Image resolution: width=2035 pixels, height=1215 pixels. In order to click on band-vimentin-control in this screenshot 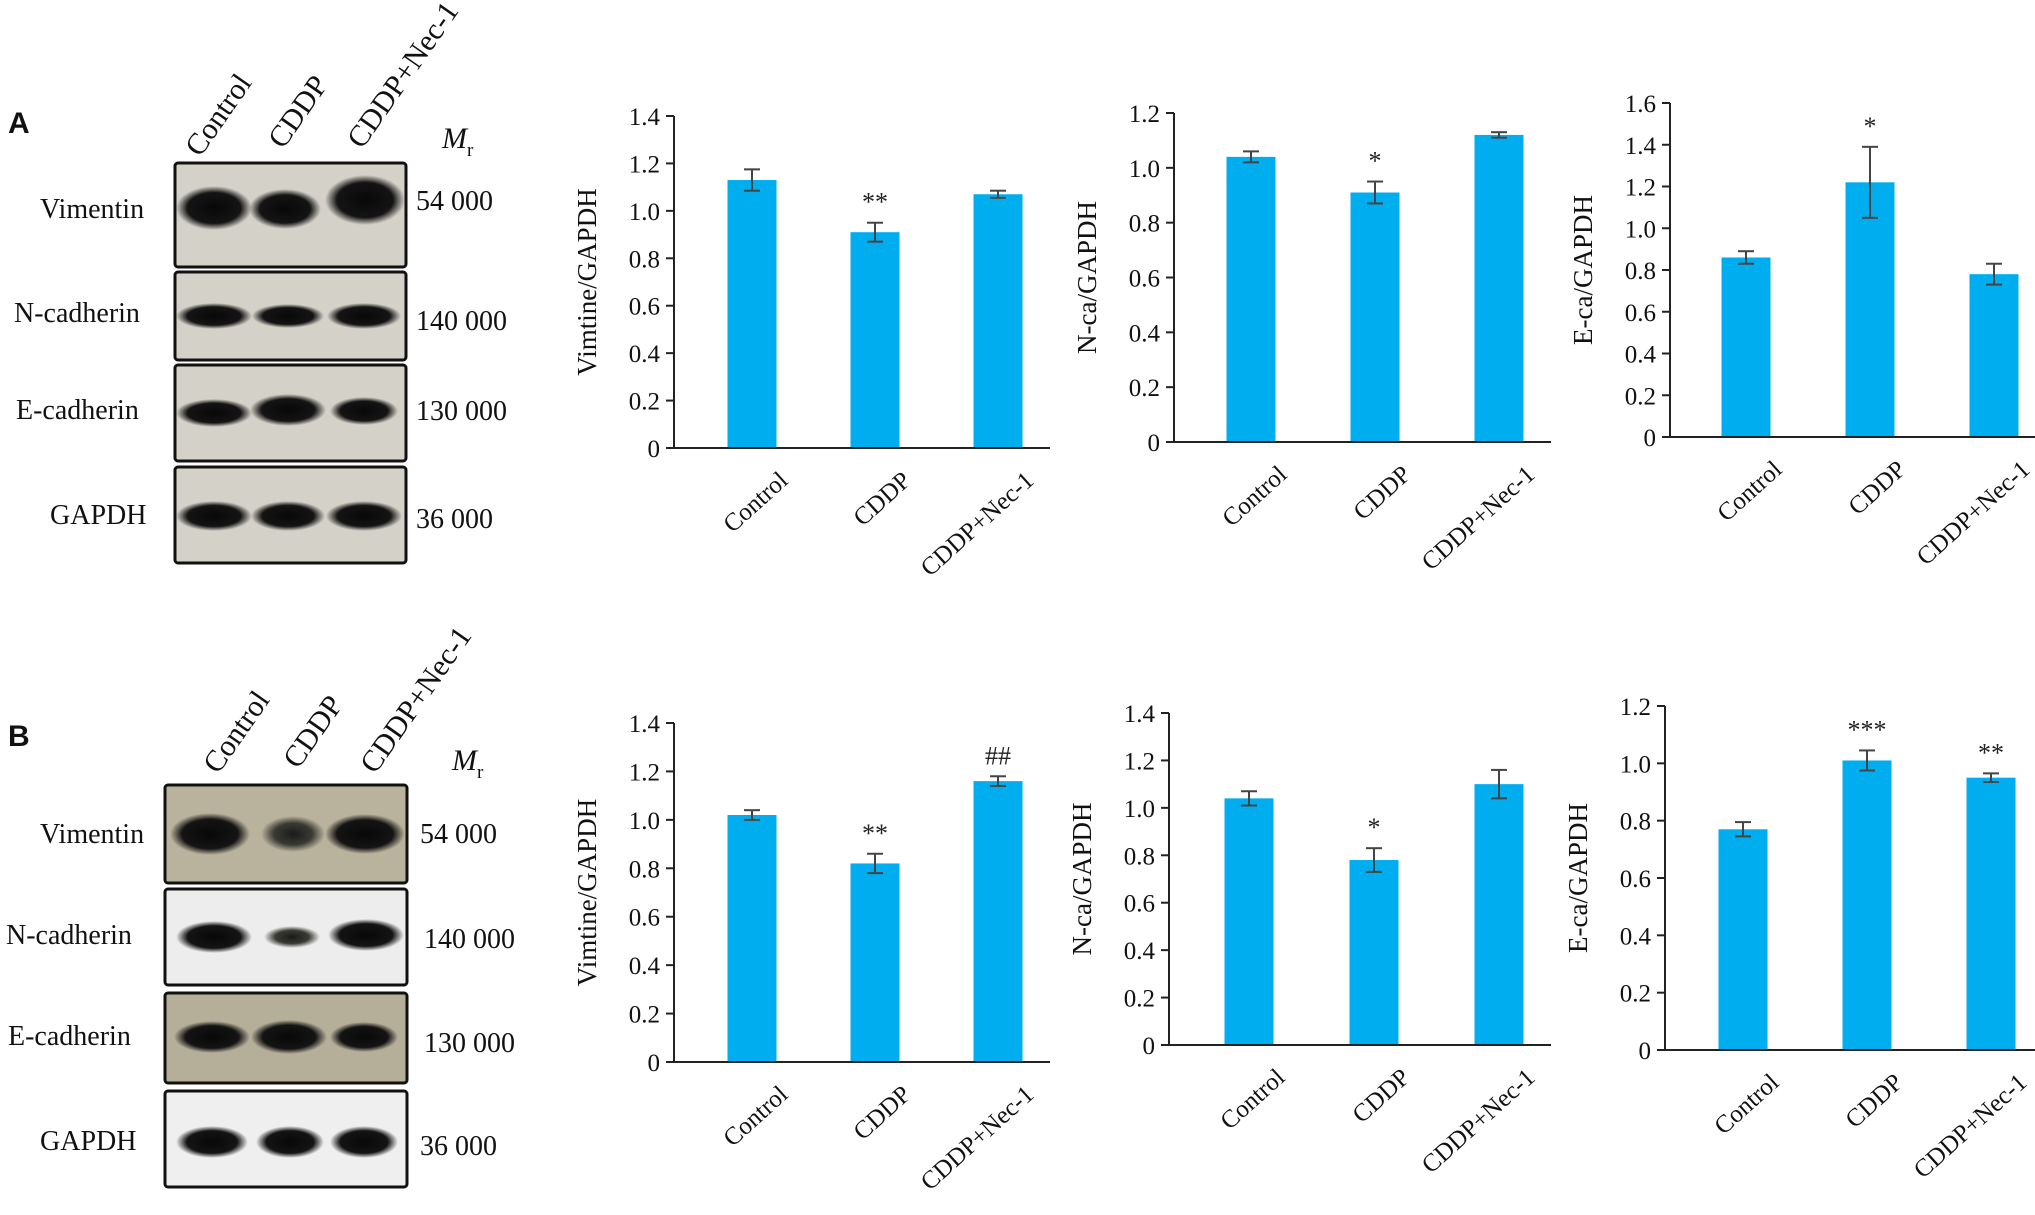, I will do `click(210, 834)`.